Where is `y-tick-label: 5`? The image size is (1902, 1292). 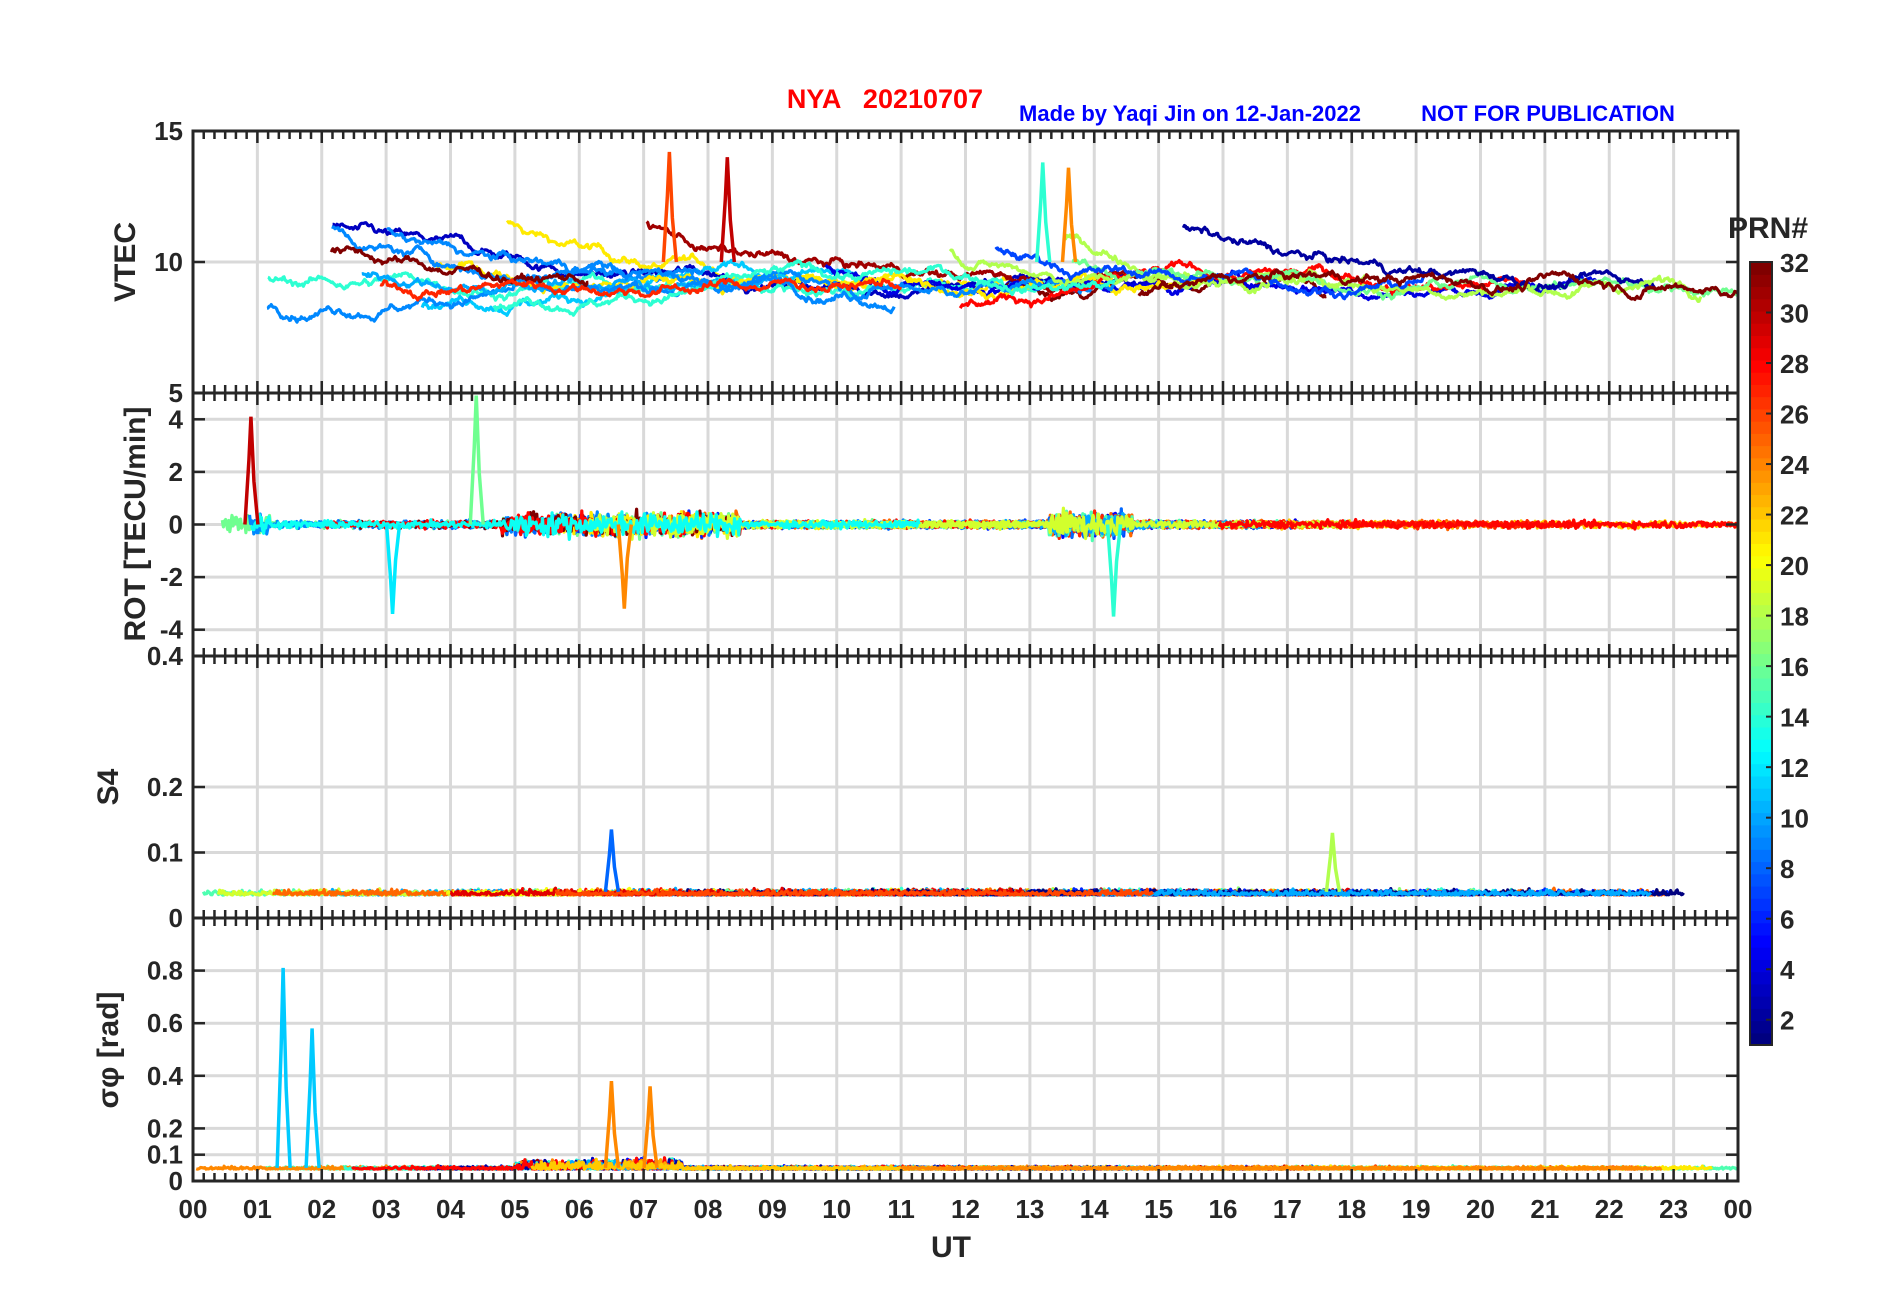
y-tick-label: 5 is located at coordinates (176, 393).